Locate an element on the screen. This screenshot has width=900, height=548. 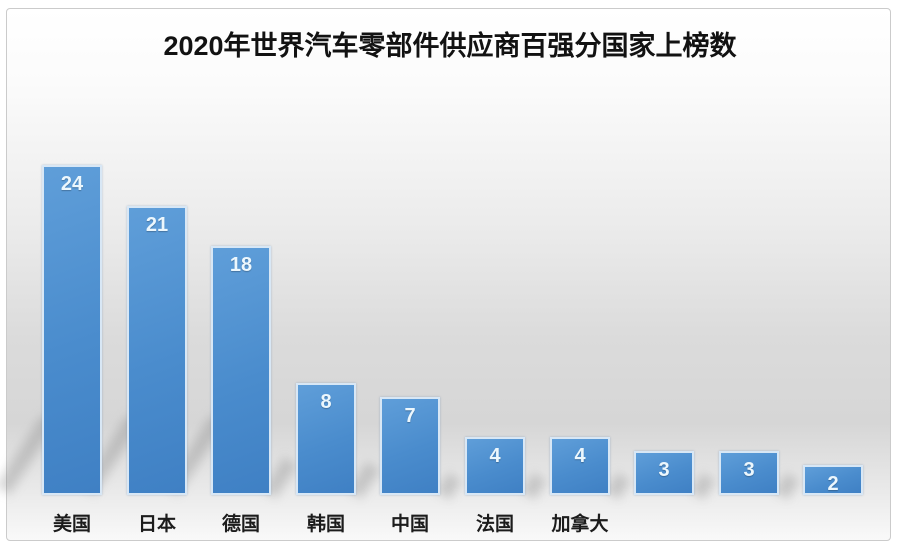
category-label: 美国 is located at coordinates (71, 524).